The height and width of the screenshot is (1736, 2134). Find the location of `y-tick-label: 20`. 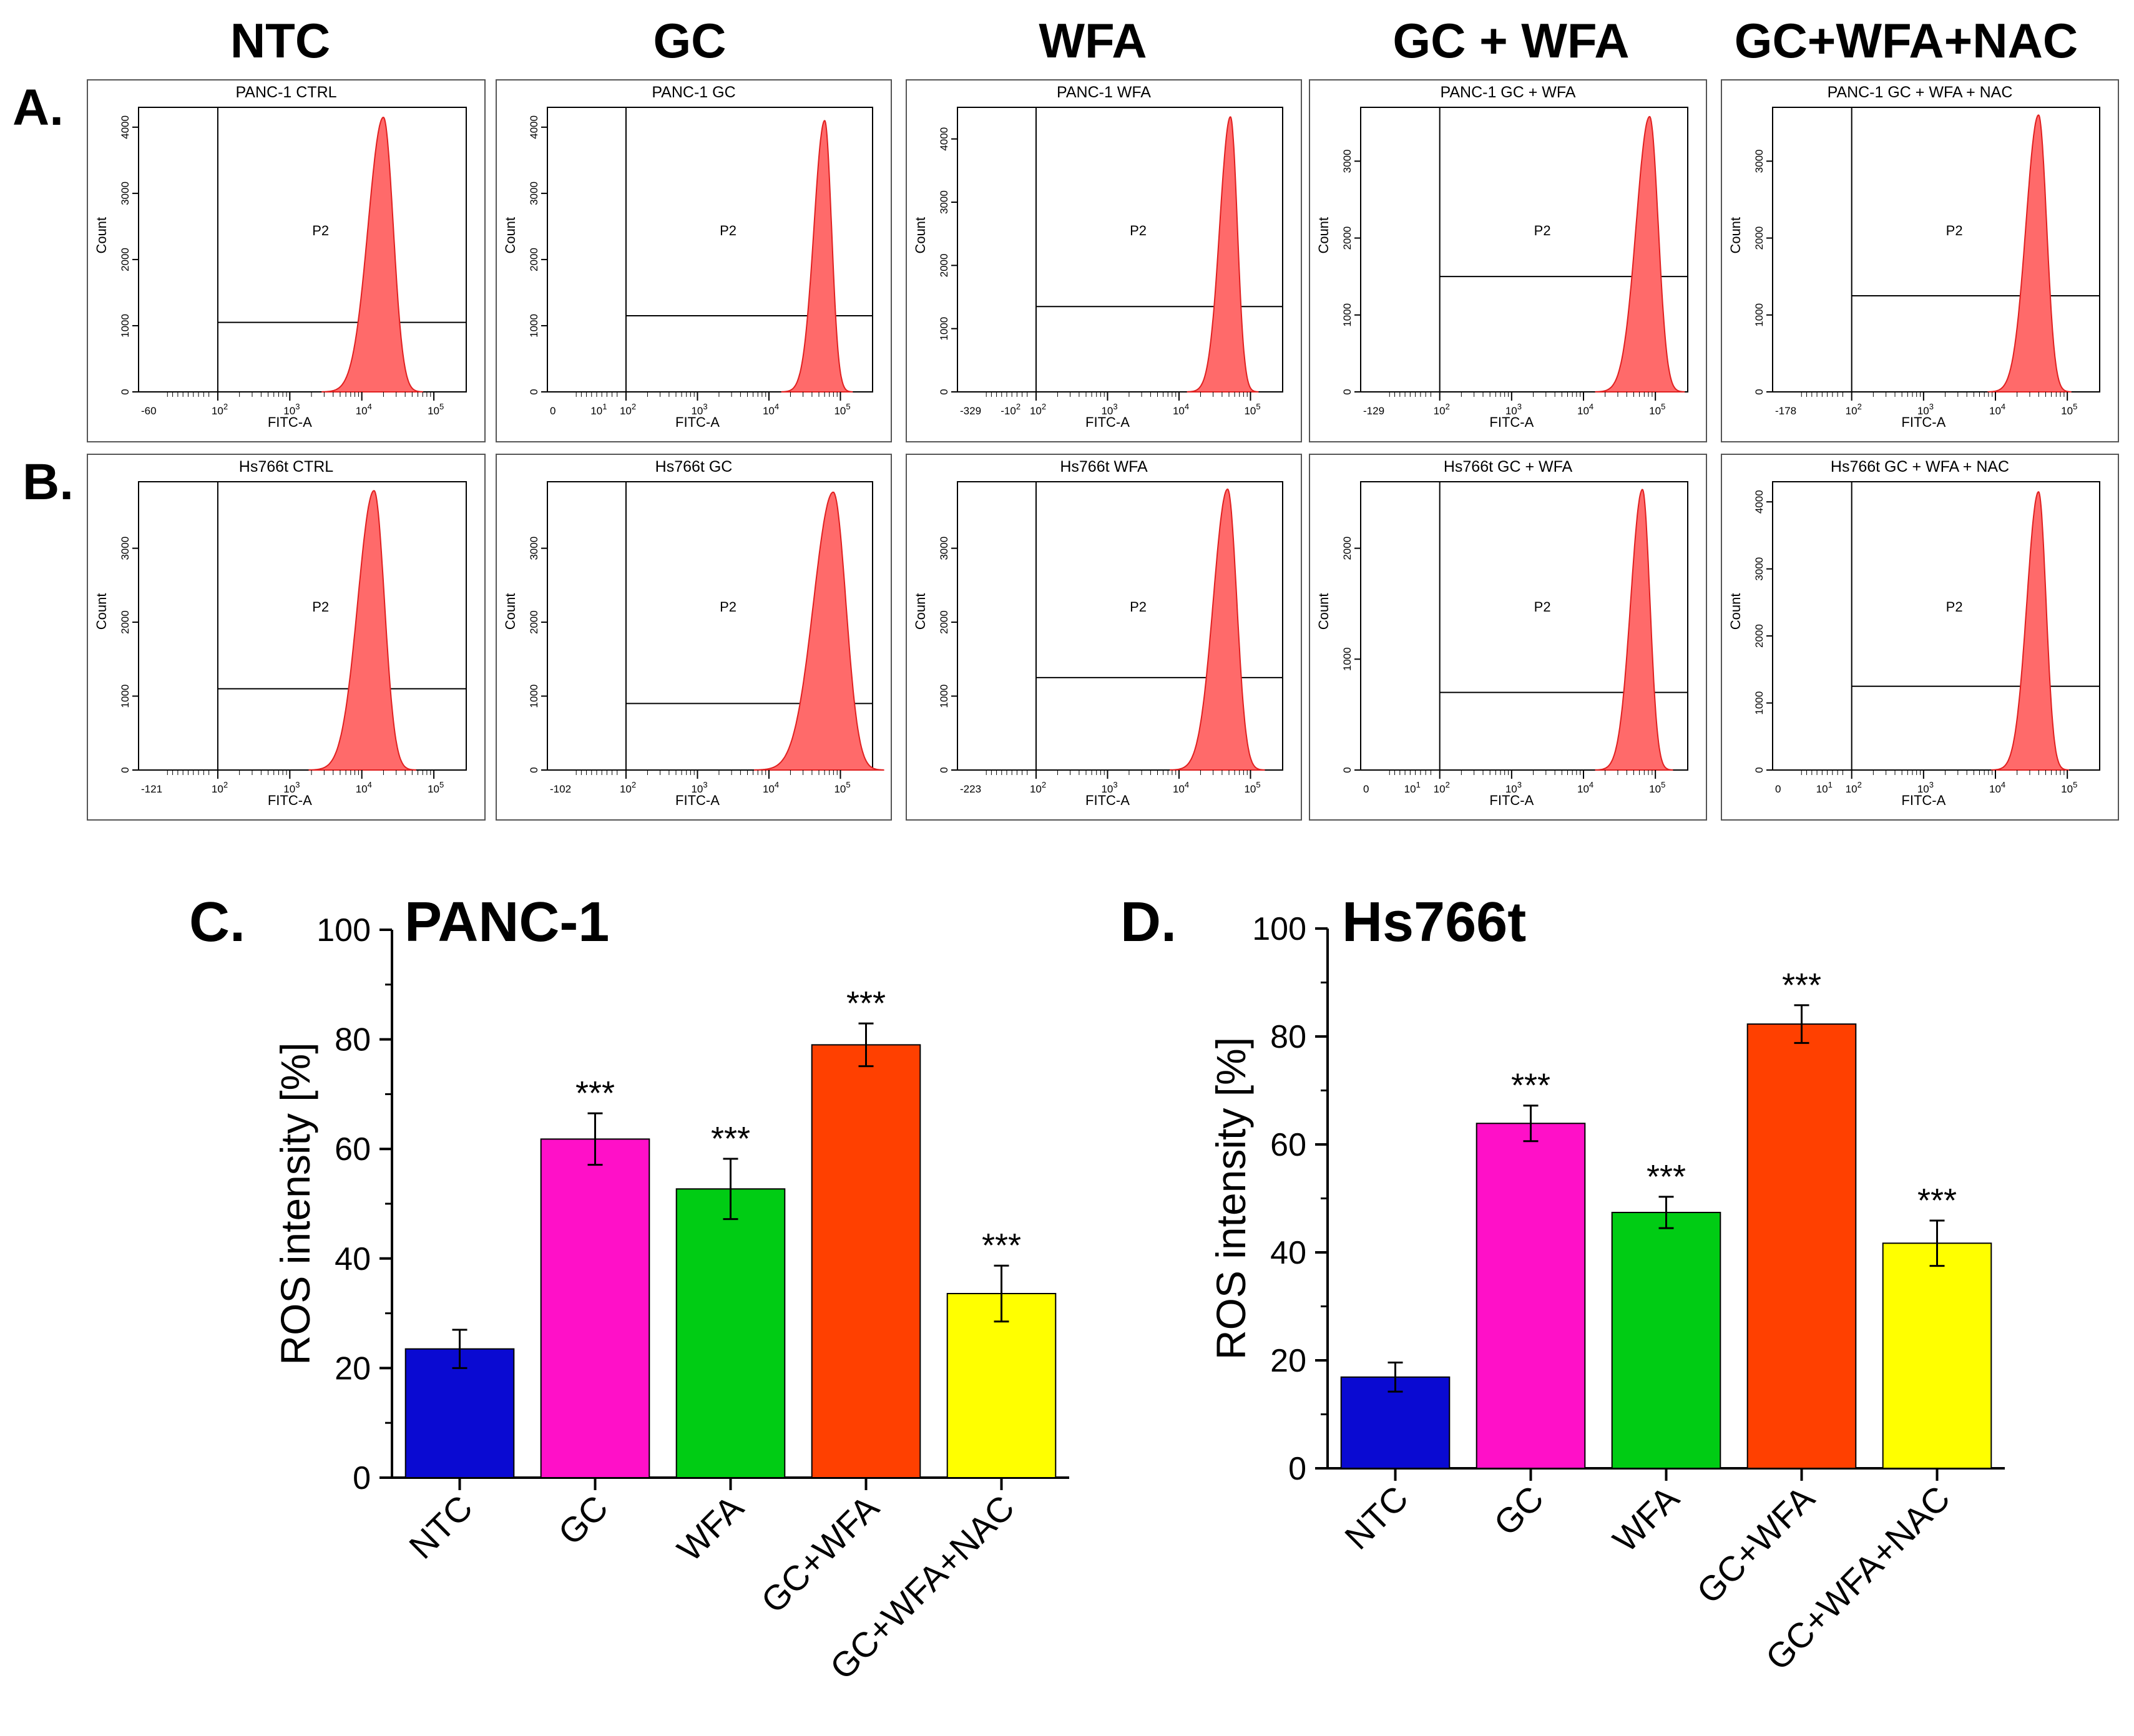

y-tick-label: 20 is located at coordinates (1288, 1361).